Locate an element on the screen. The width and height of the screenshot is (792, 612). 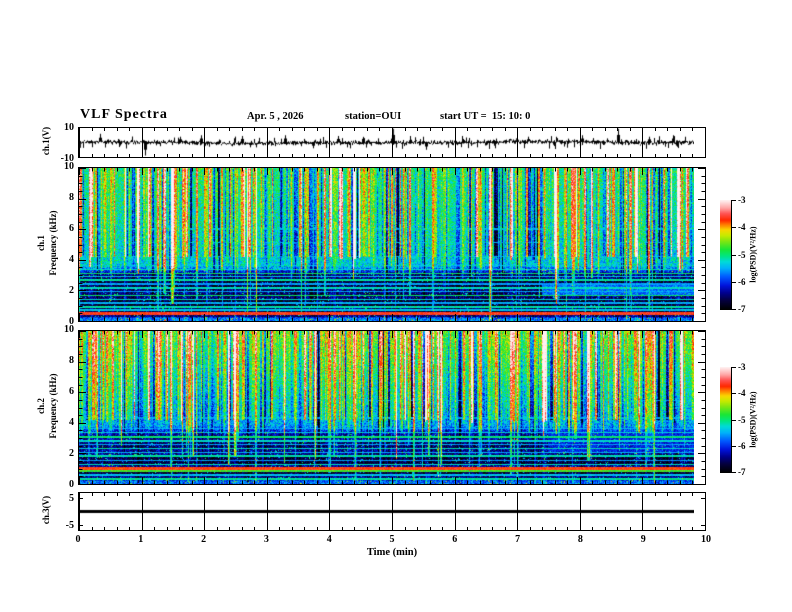
colorbar-ch1 is located at coordinates (725, 255).